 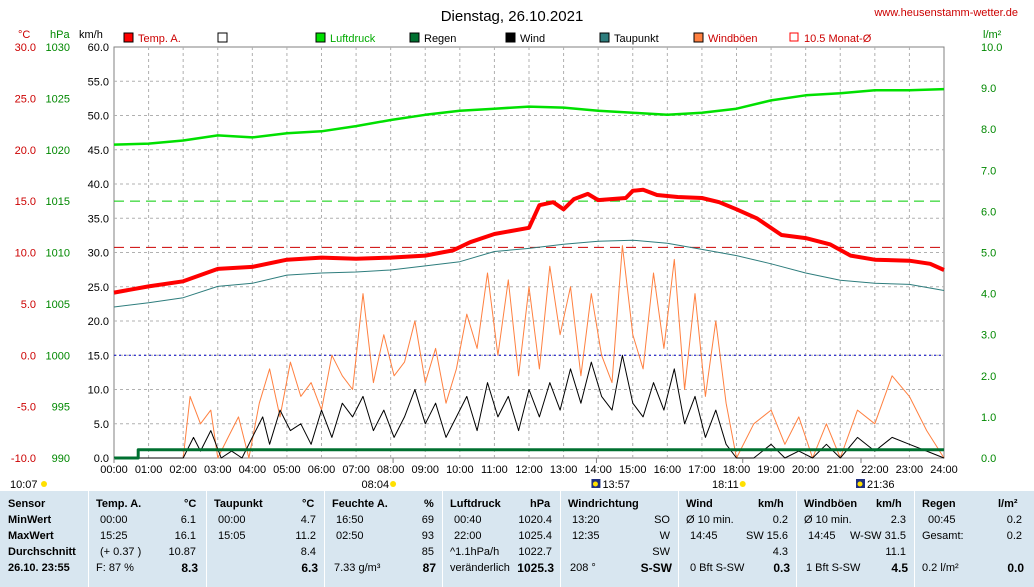 What do you see at coordinates (159, 39) in the screenshot?
I see `legend-label: Temp. A.` at bounding box center [159, 39].